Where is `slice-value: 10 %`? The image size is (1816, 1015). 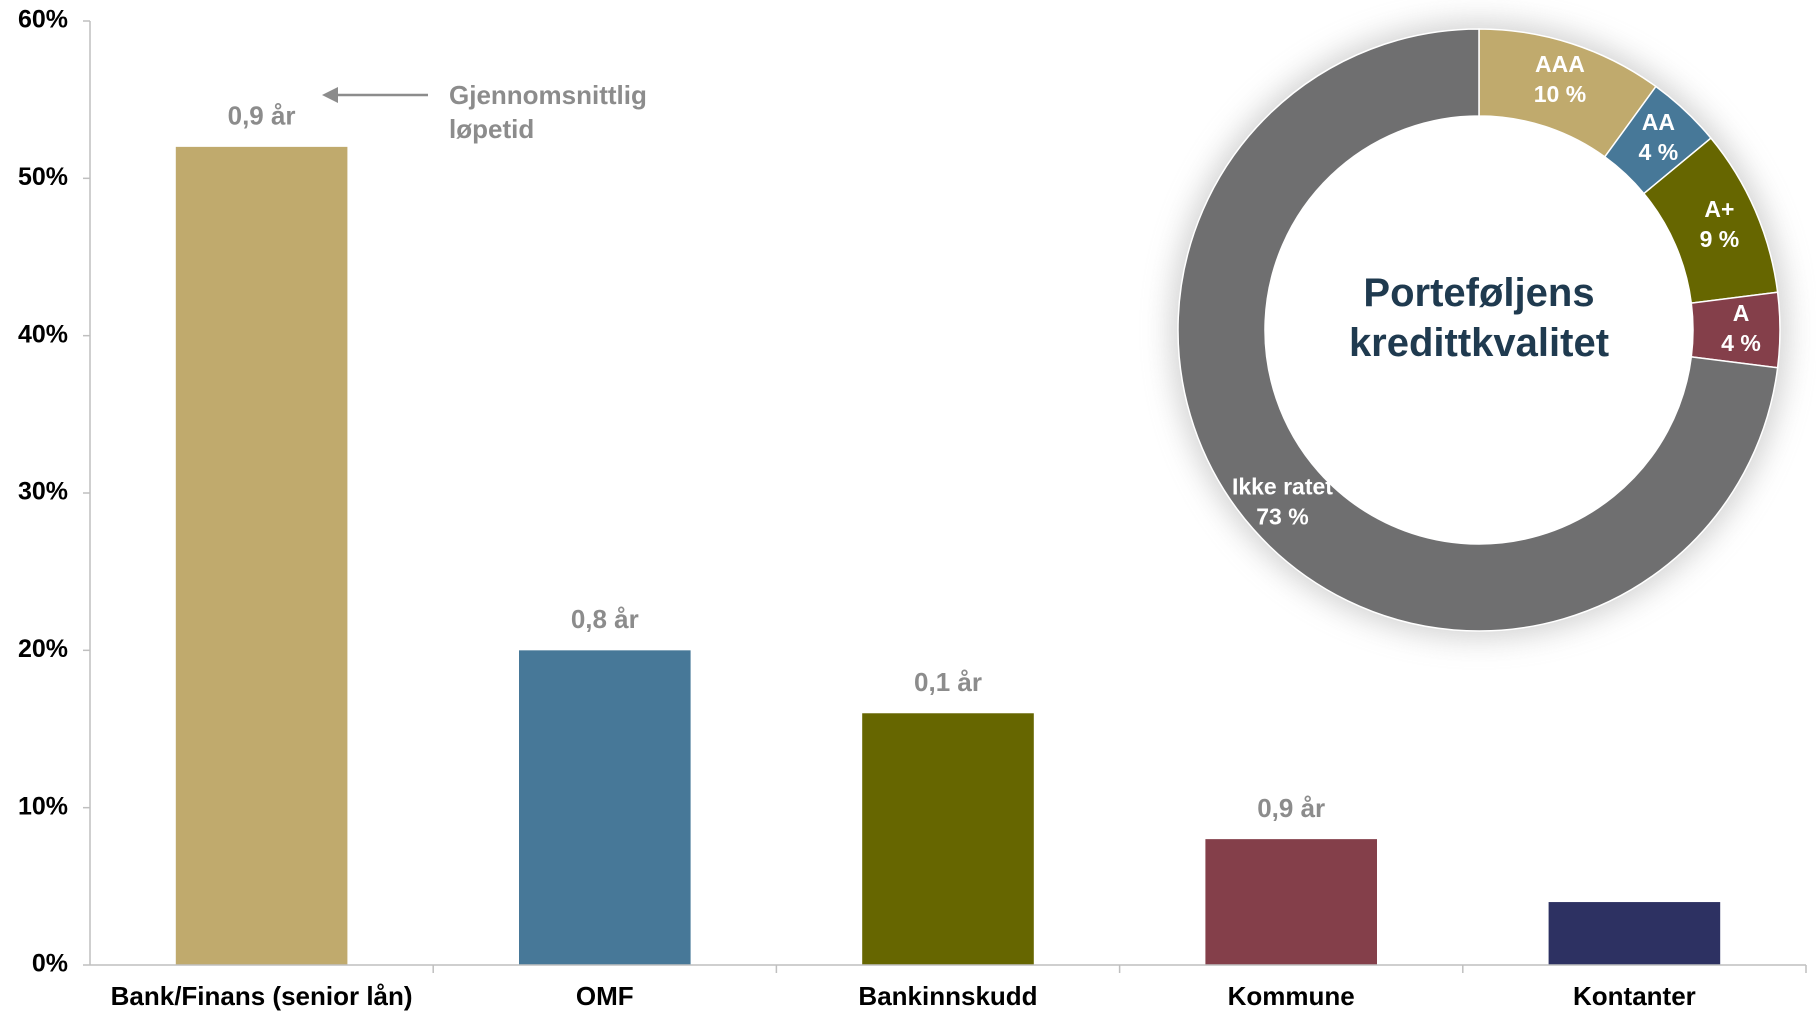 slice-value: 10 % is located at coordinates (1560, 94).